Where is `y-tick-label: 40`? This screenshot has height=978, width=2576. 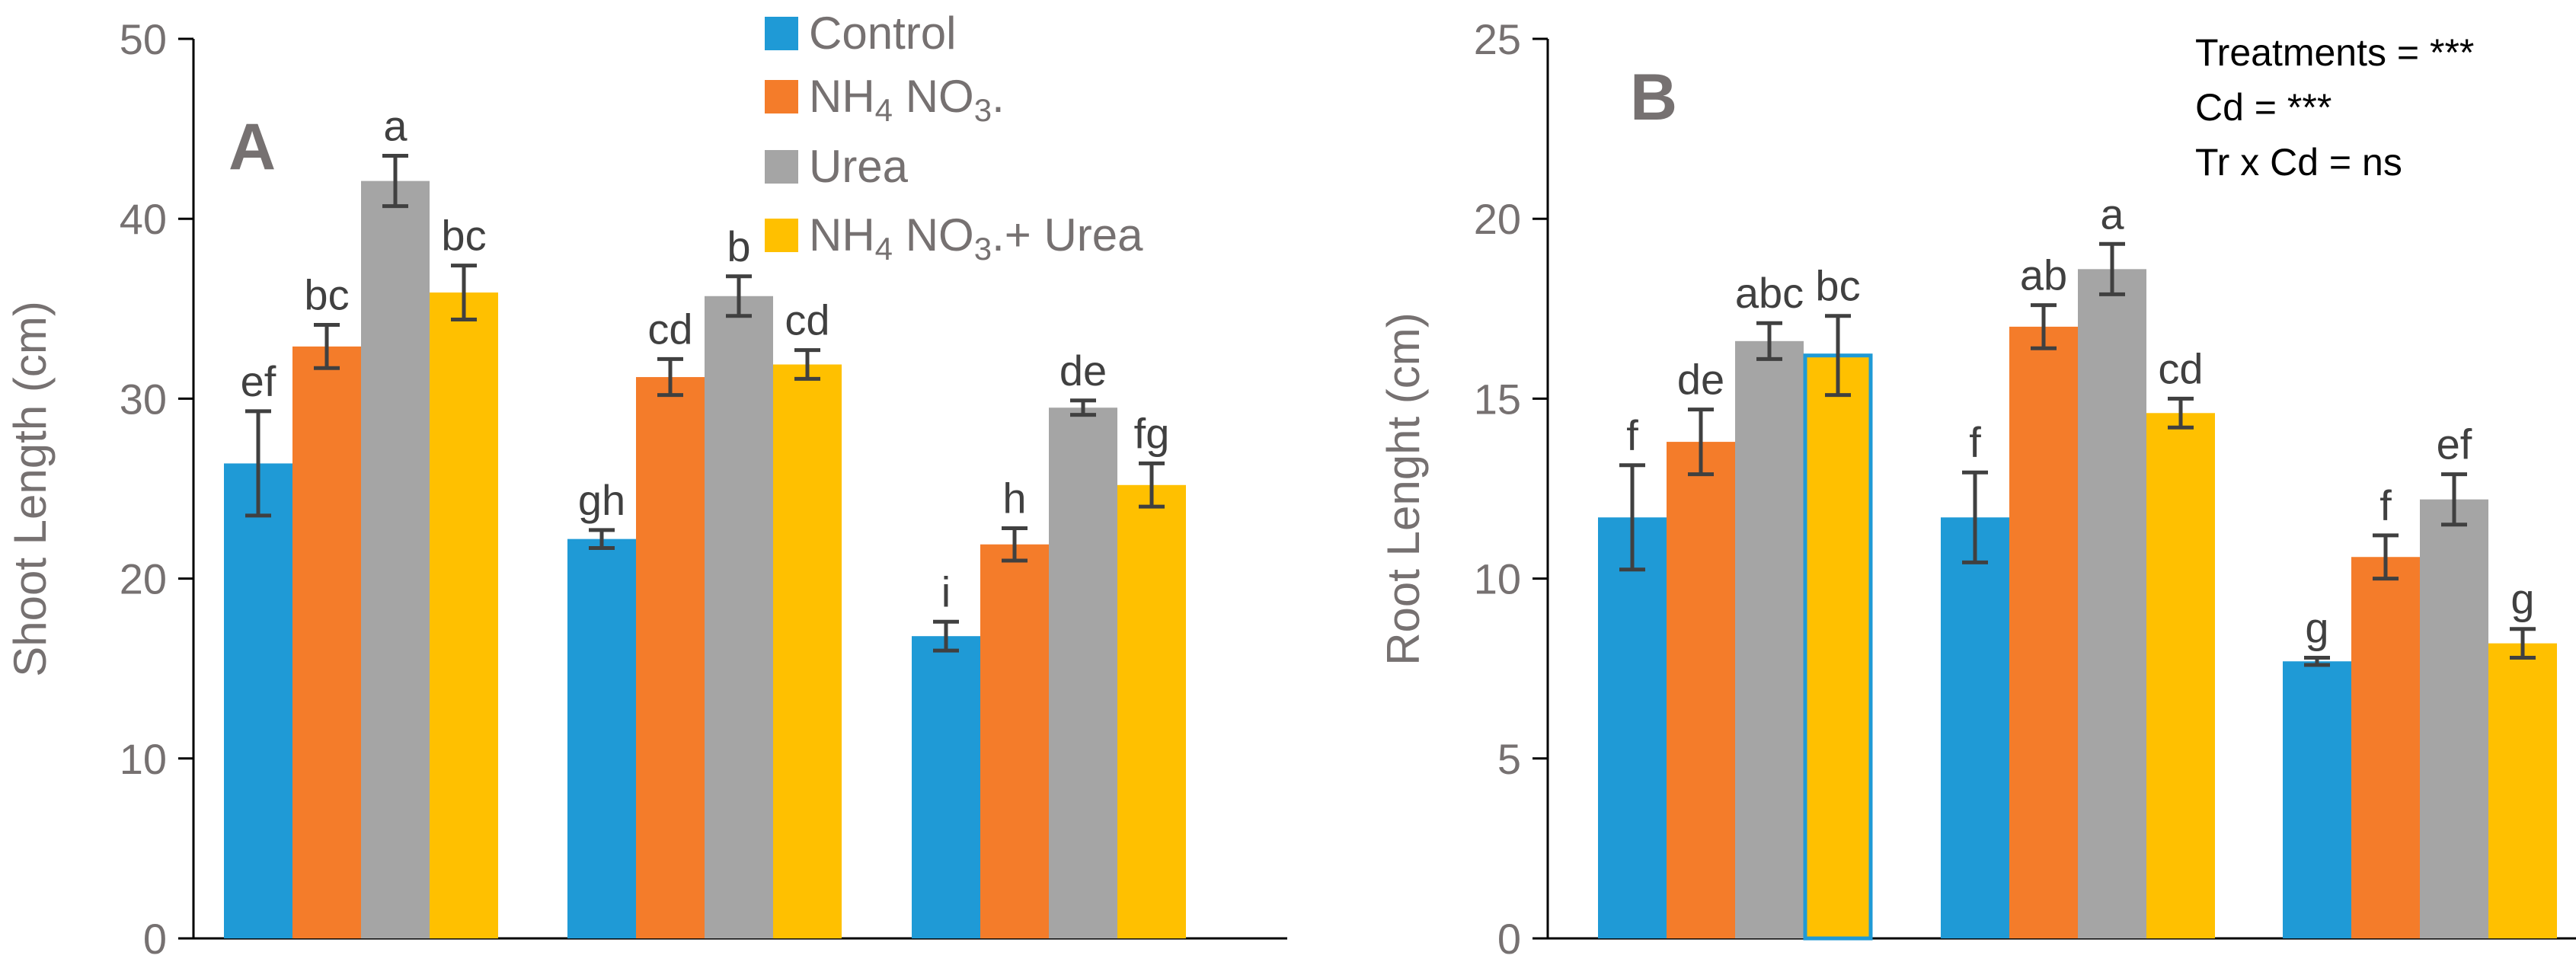
y-tick-label: 40 is located at coordinates (144, 219).